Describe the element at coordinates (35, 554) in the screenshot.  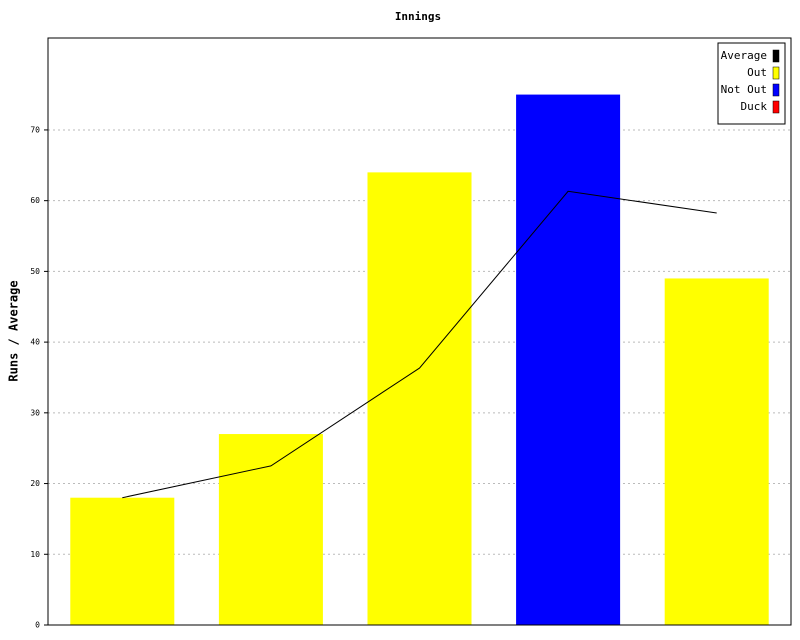
I see `y-tick-label: 10` at that location.